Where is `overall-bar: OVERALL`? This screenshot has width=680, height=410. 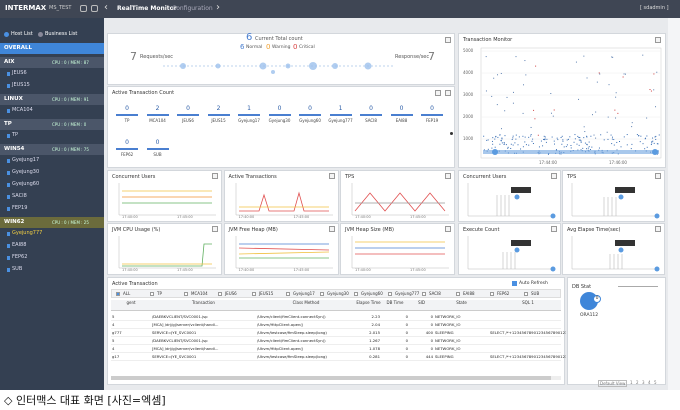
overall-bar: OVERALL is located at coordinates (52, 48).